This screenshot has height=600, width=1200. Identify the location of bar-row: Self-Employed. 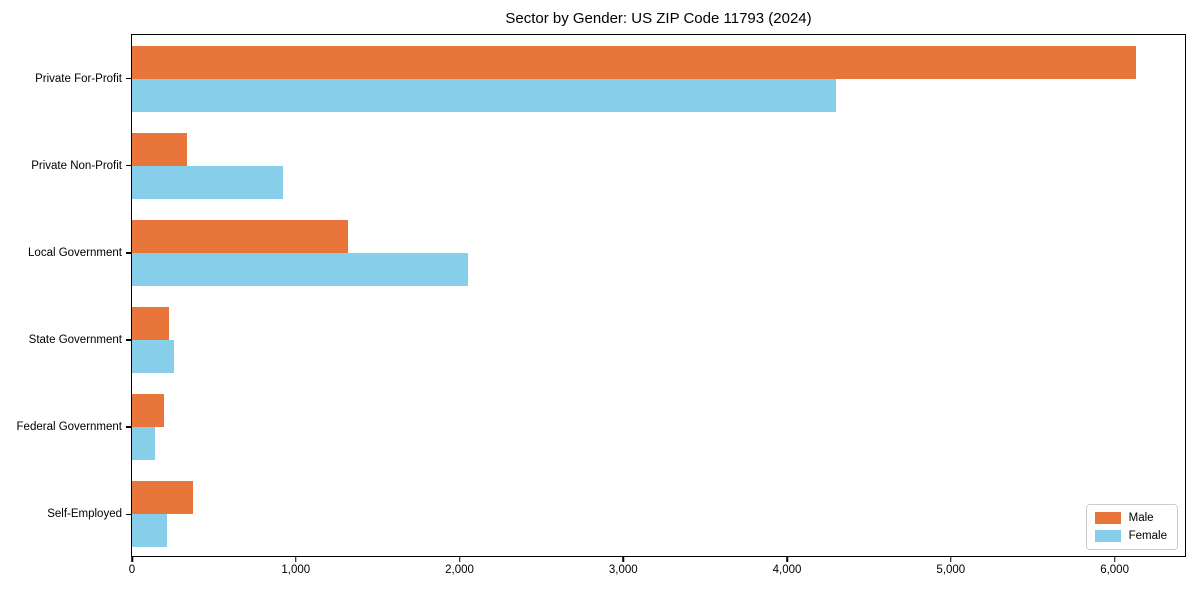
(616, 514).